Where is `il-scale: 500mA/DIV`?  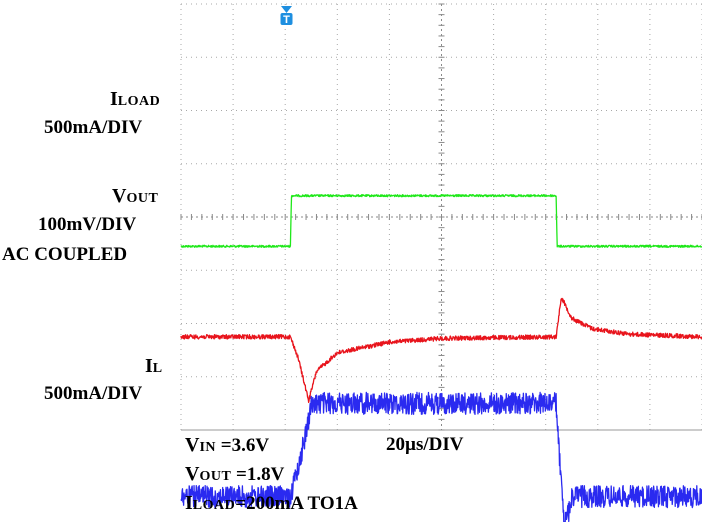 il-scale: 500mA/DIV is located at coordinates (93, 393).